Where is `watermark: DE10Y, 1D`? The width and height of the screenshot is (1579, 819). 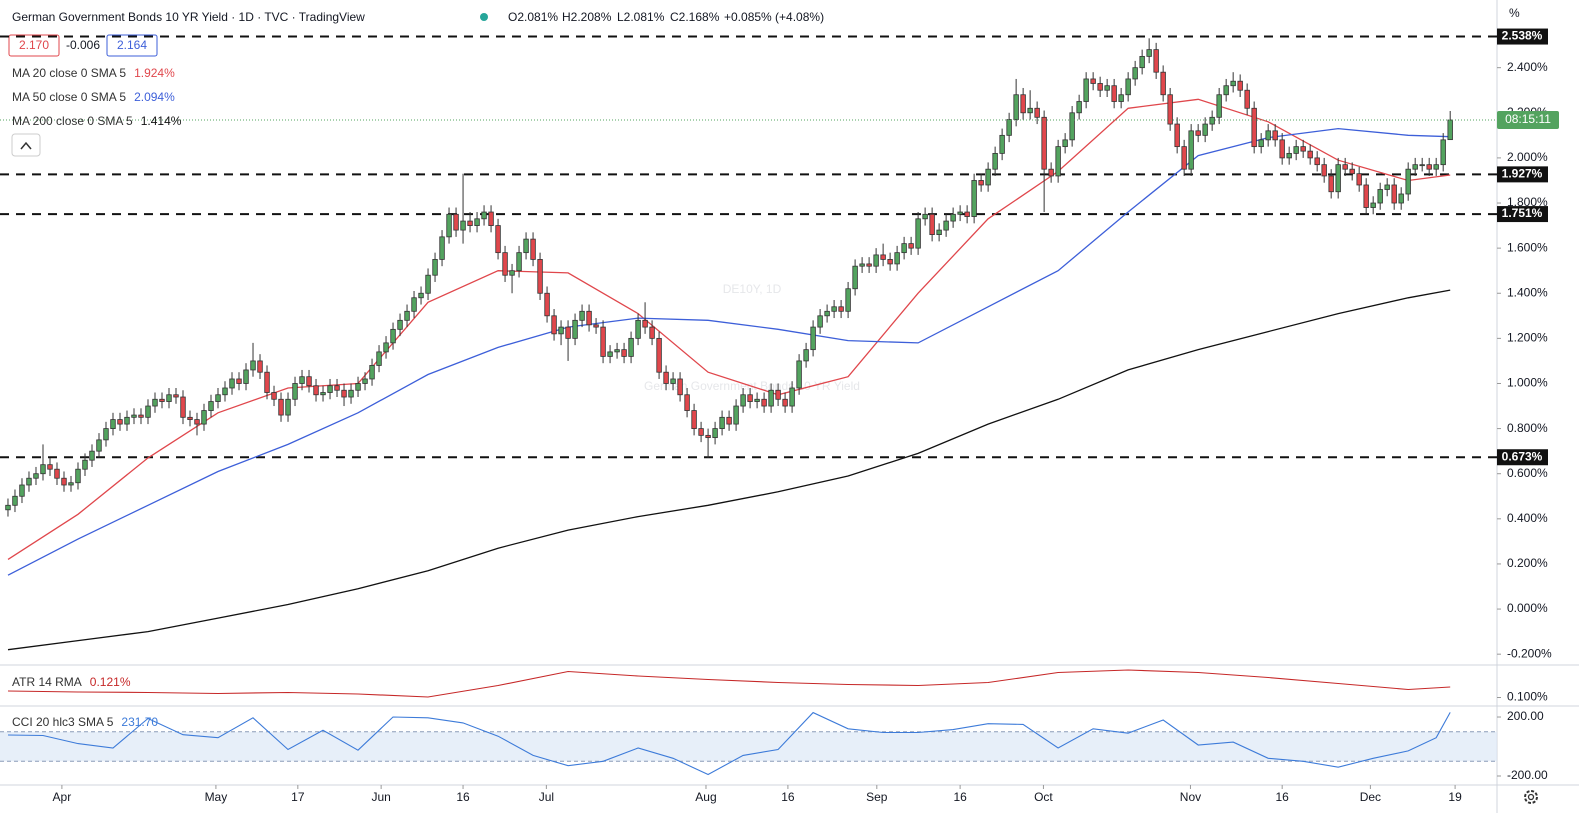
watermark: DE10Y, 1D is located at coordinates (752, 289).